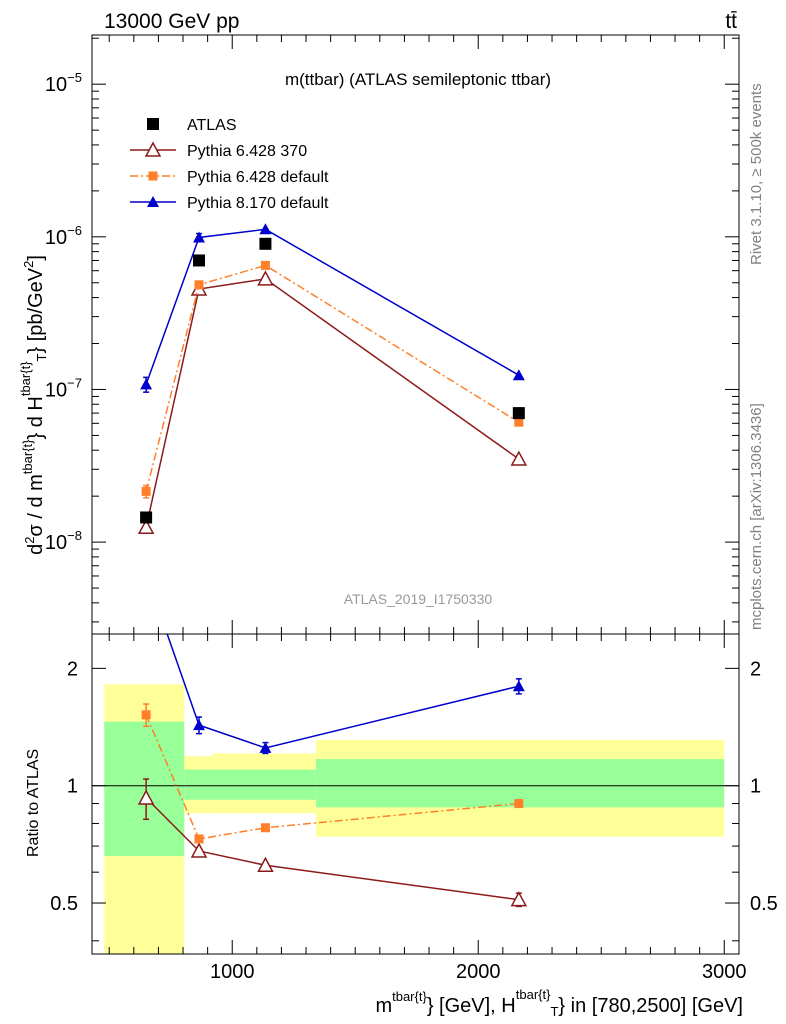  Describe the element at coordinates (258, 177) in the screenshot. I see `legend-label: Pythia 6.428 default` at that location.